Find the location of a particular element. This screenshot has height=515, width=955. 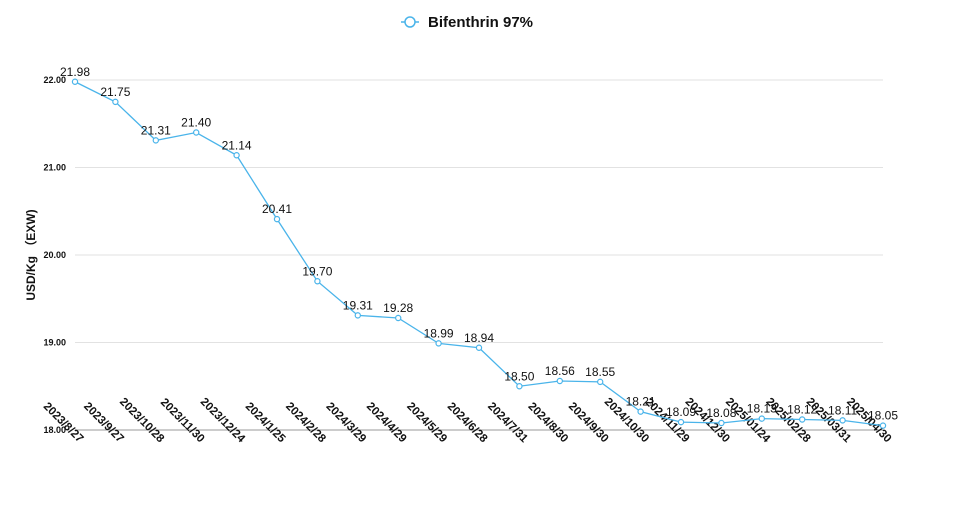

x-tick-label: 2023/12/24 is located at coordinates (223, 421).